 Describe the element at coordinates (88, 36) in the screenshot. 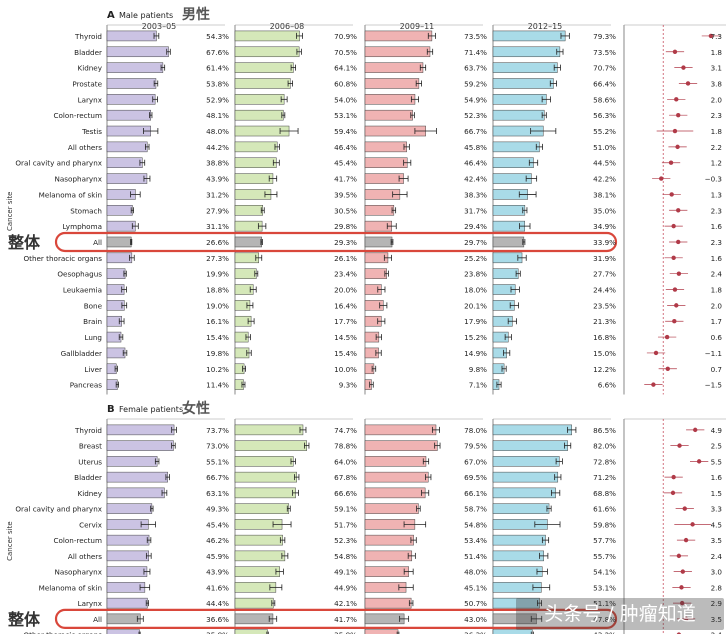

I see `row-label: Thyroid` at that location.